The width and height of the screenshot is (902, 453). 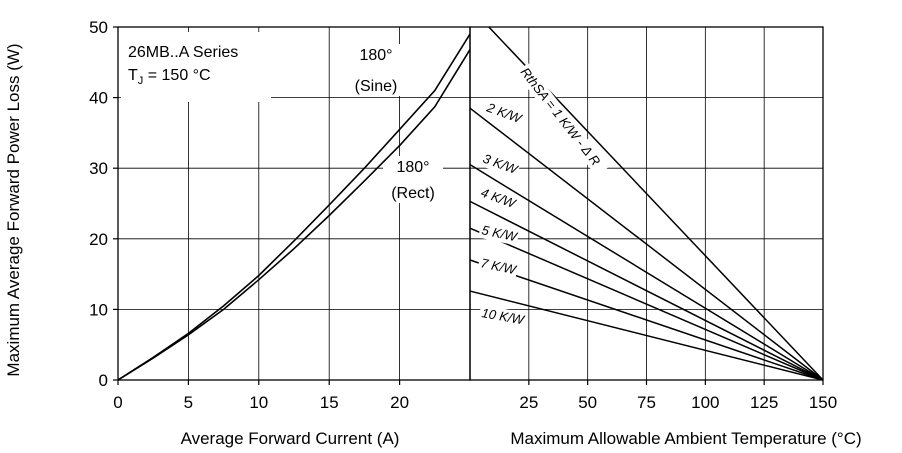 I want to click on y-axis-label: Maximum Average Forward Power Loss (W), so click(x=13, y=209).